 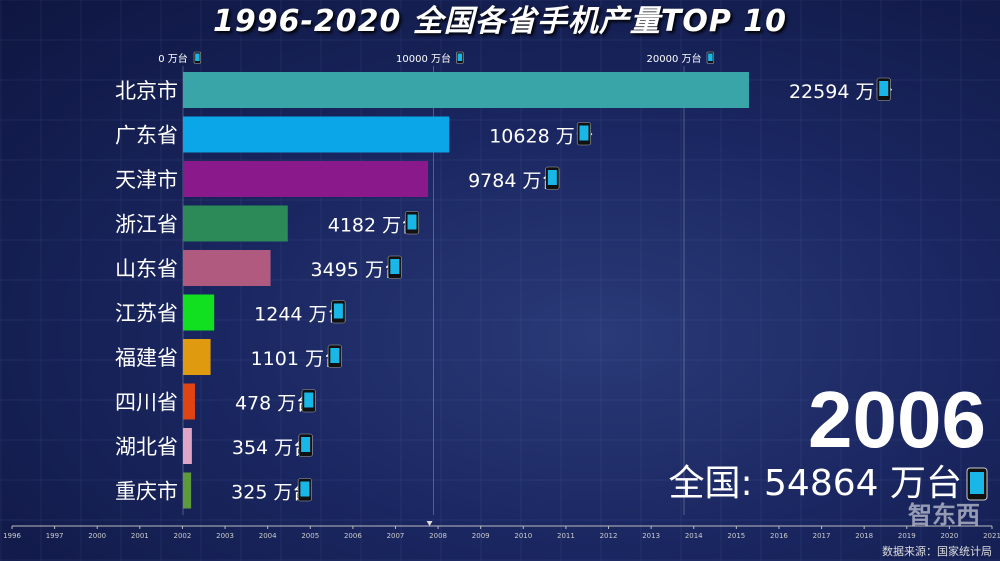 What do you see at coordinates (310, 536) in the screenshot?
I see `timeline-year: 2005` at bounding box center [310, 536].